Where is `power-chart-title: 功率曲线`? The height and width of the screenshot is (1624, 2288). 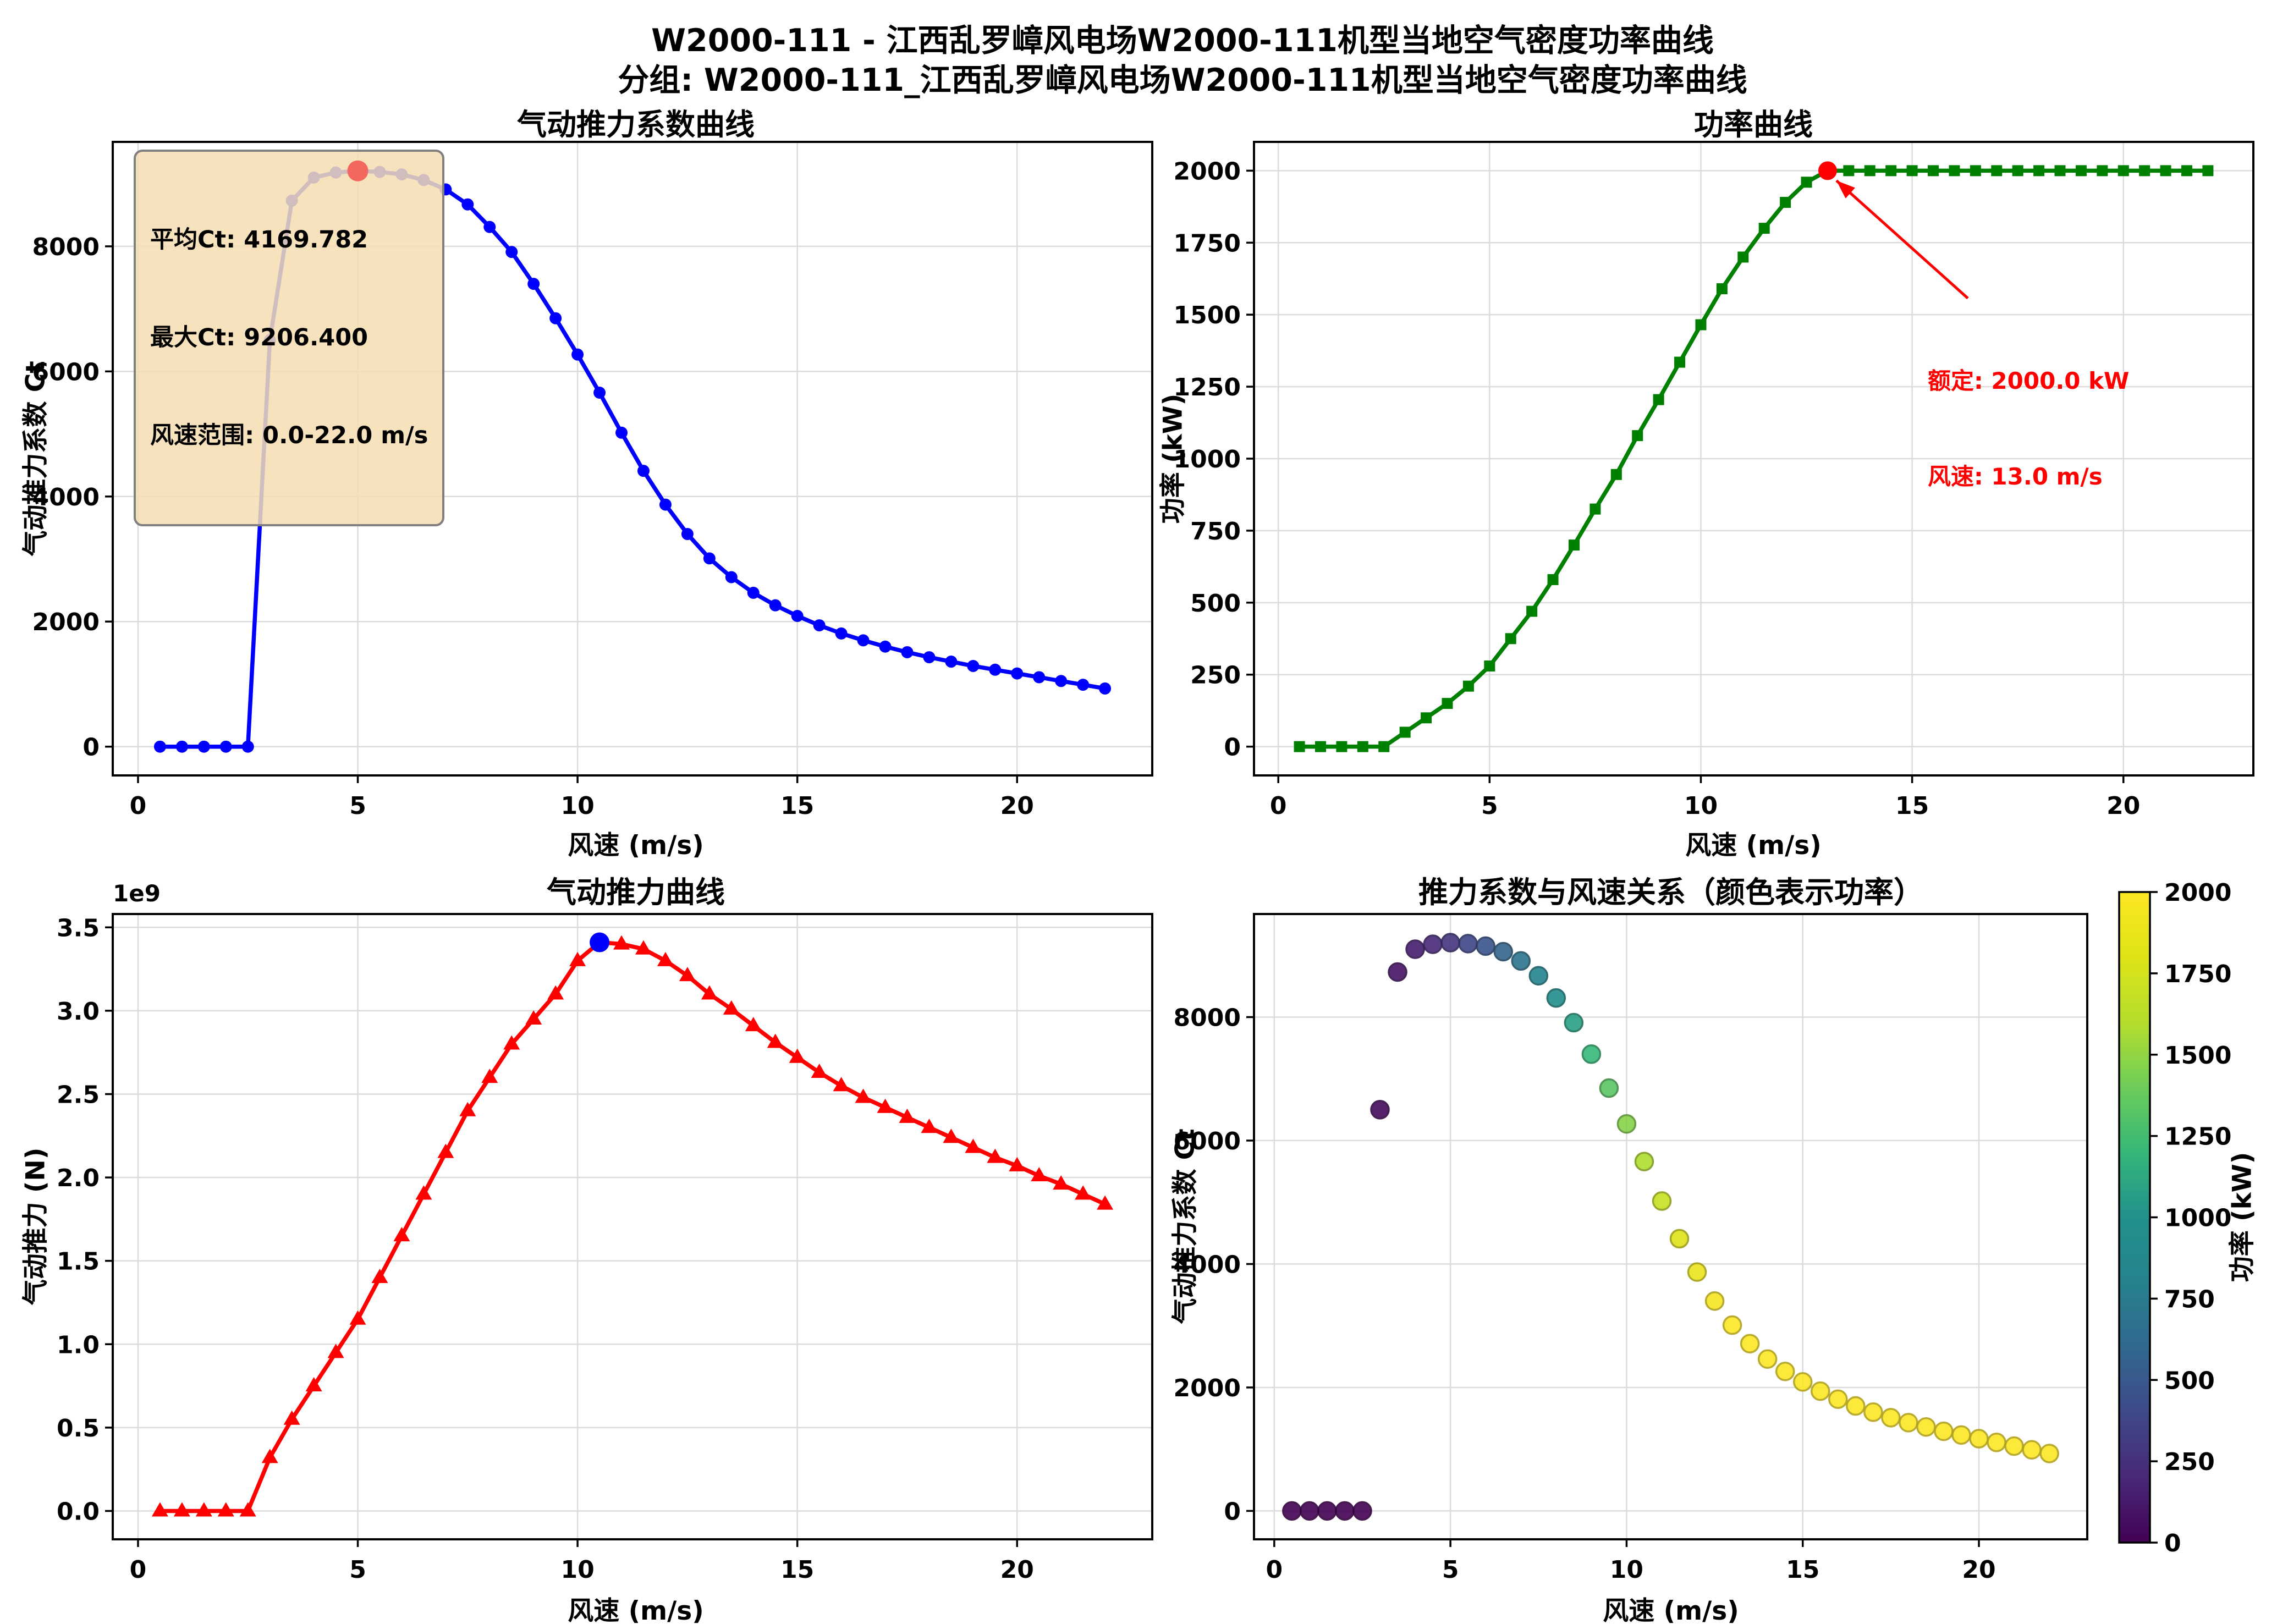 power-chart-title: 功率曲线 is located at coordinates (1753, 124).